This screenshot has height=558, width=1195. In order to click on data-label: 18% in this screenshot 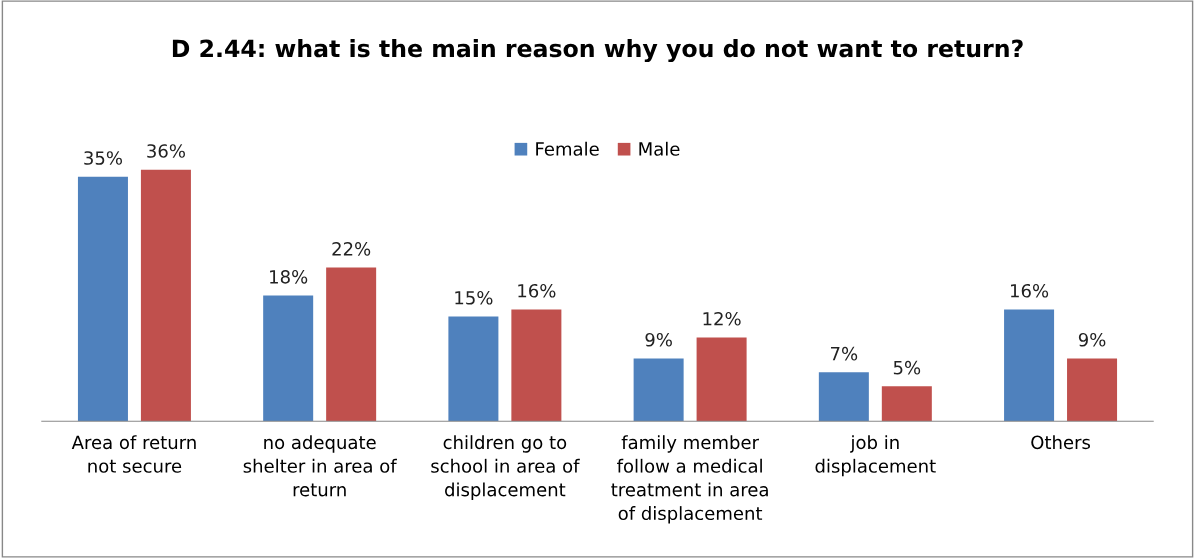, I will do `click(289, 276)`.